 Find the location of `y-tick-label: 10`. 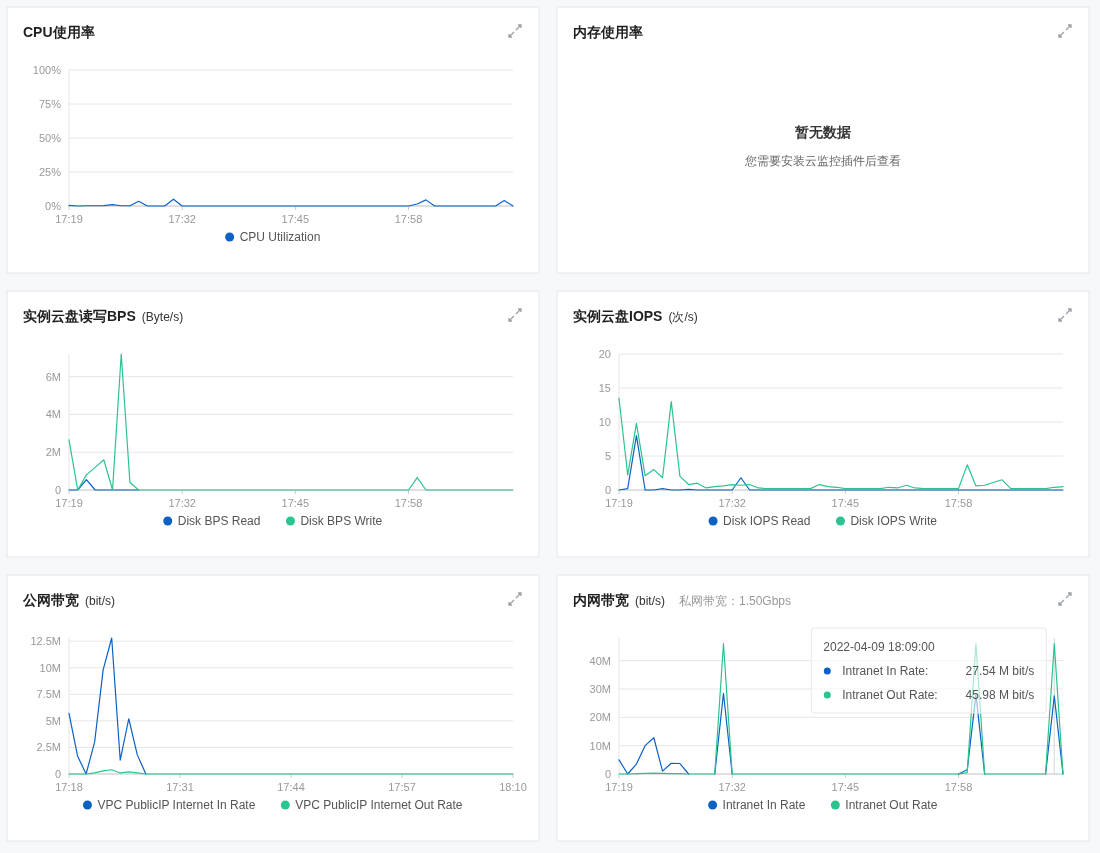

y-tick-label: 10 is located at coordinates (604, 422).